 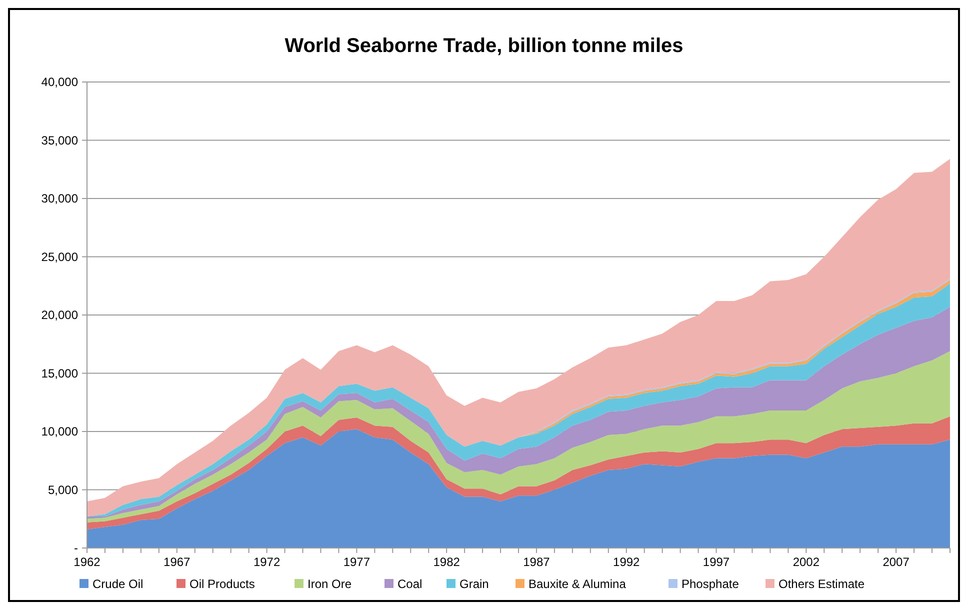 I want to click on x-tick-label: 1962, so click(x=87, y=562).